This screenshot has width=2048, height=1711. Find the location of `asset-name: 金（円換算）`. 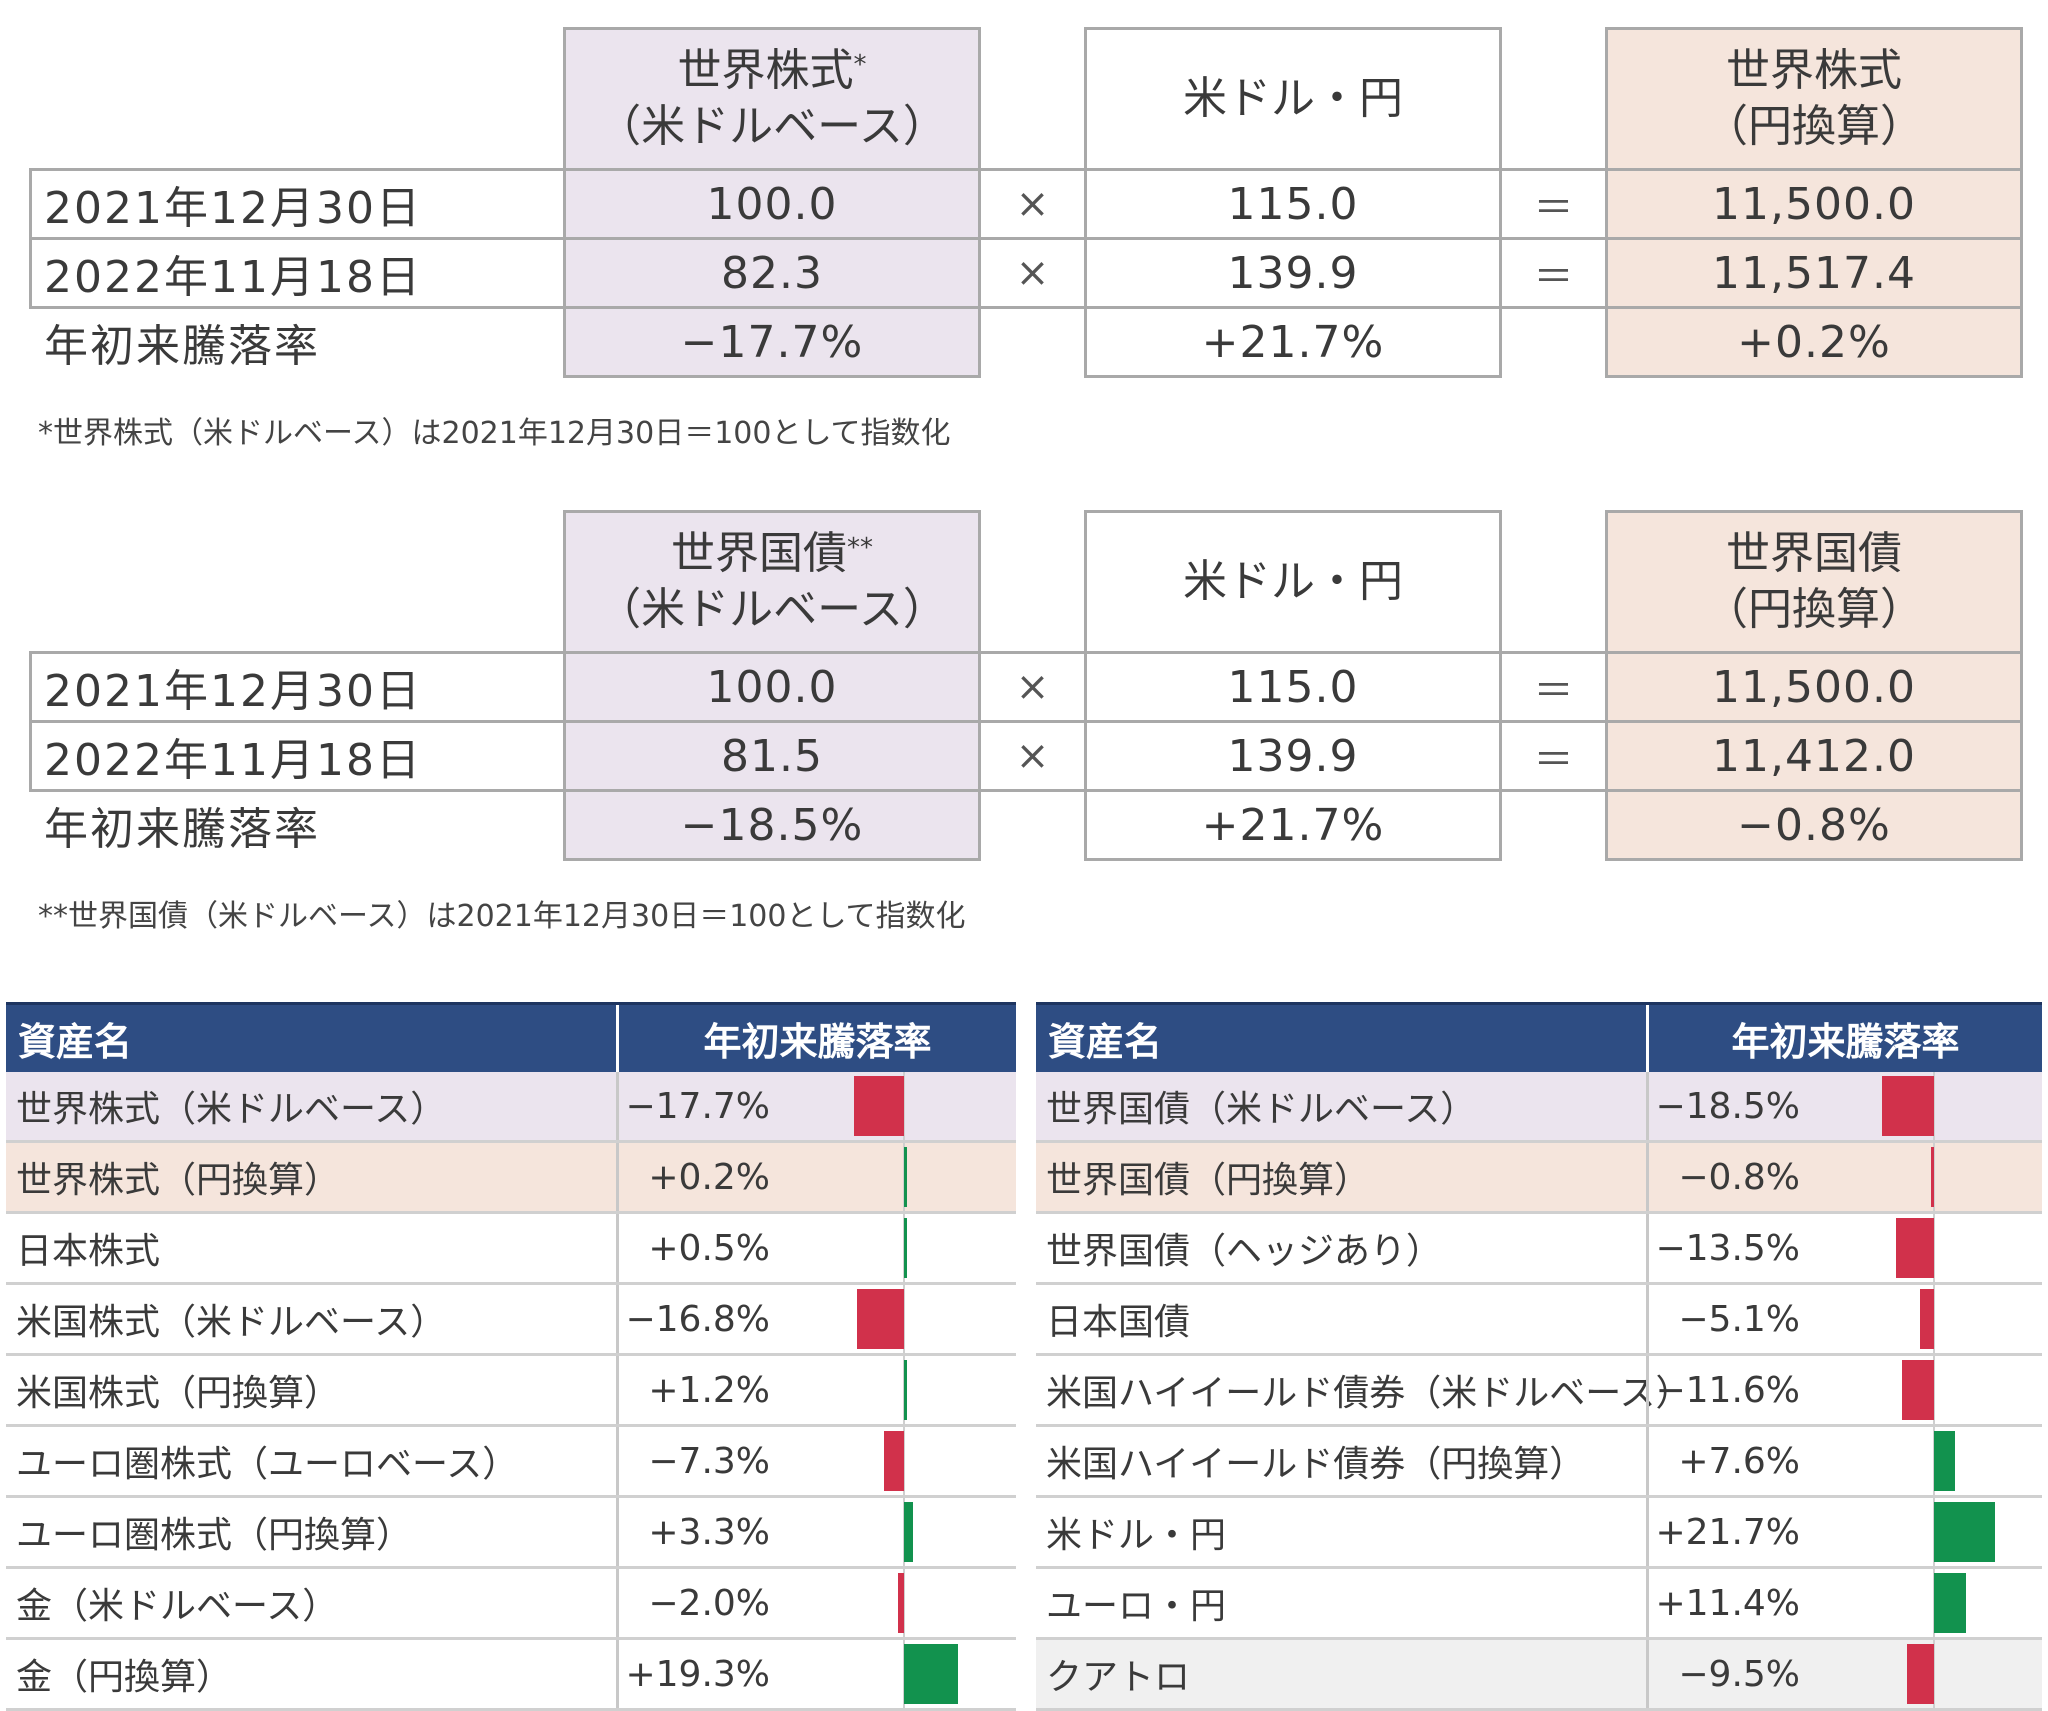

asset-name: 金（円換算） is located at coordinates (124, 1677).